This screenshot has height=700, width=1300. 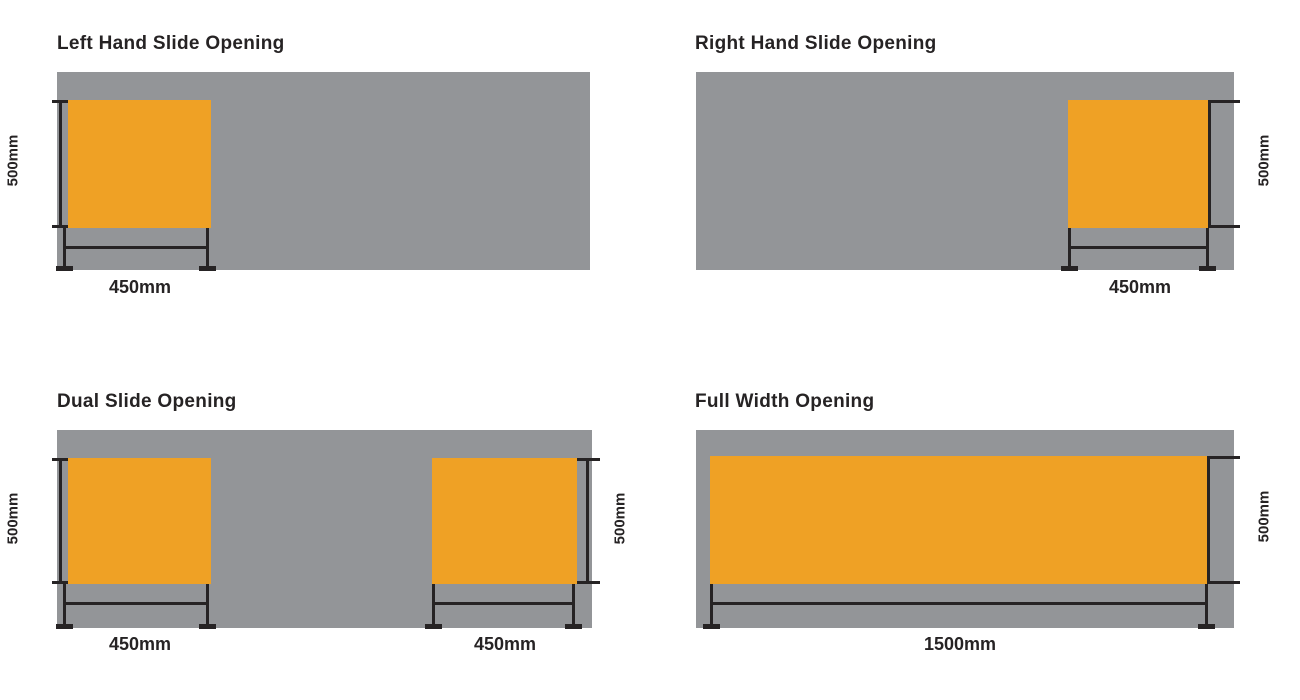 What do you see at coordinates (147, 401) in the screenshot?
I see `panel-title-bottom-left: Dual Slide Opening` at bounding box center [147, 401].